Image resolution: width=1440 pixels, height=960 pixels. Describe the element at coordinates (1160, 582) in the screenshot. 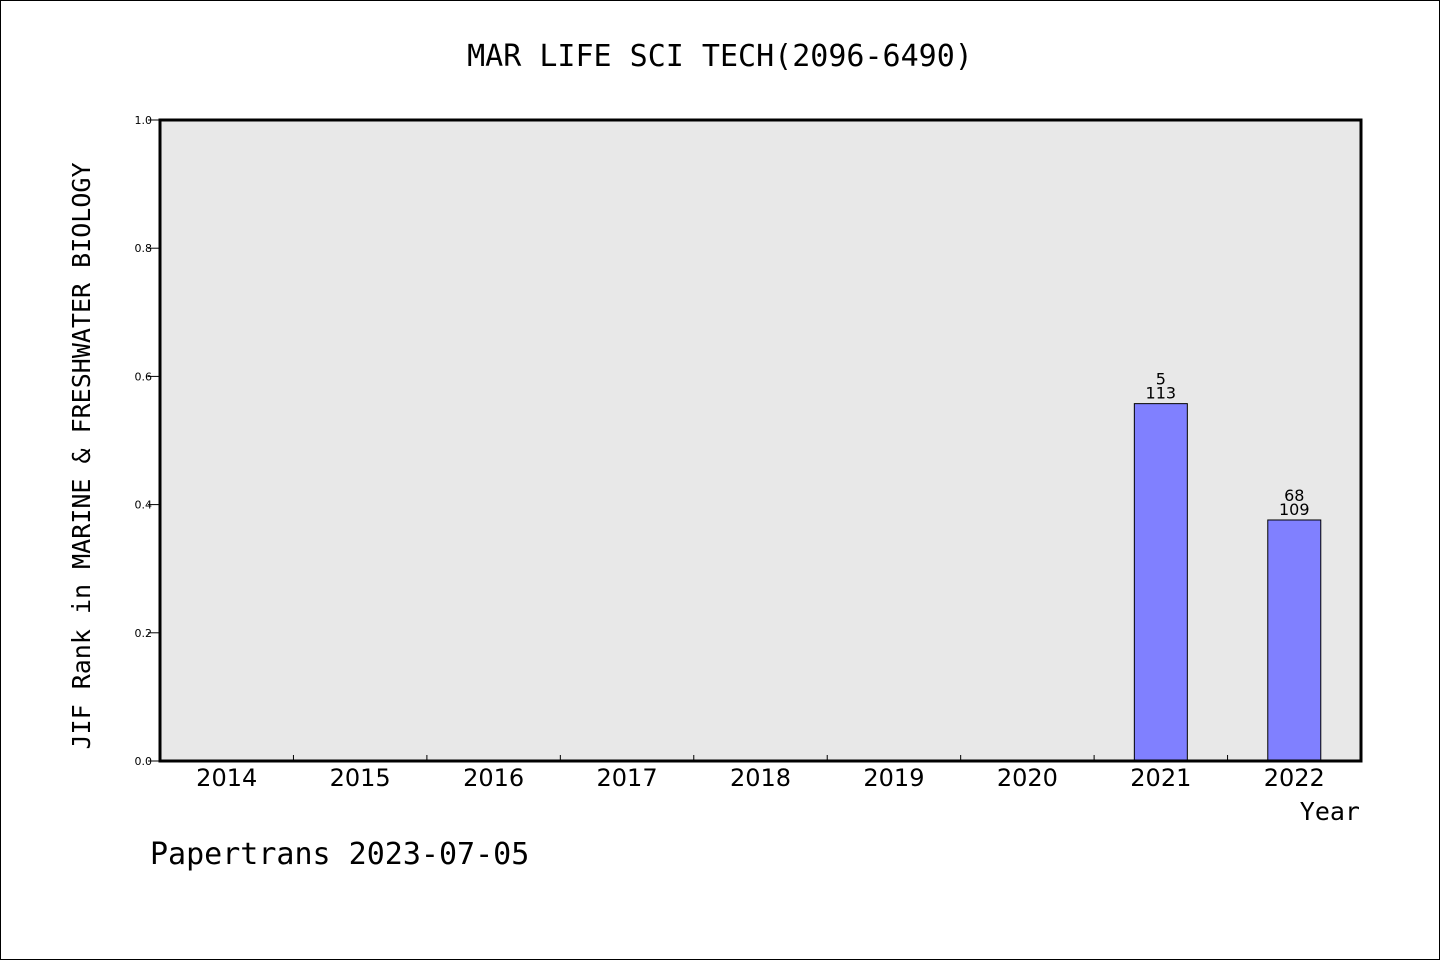

I see `bar-2021` at that location.